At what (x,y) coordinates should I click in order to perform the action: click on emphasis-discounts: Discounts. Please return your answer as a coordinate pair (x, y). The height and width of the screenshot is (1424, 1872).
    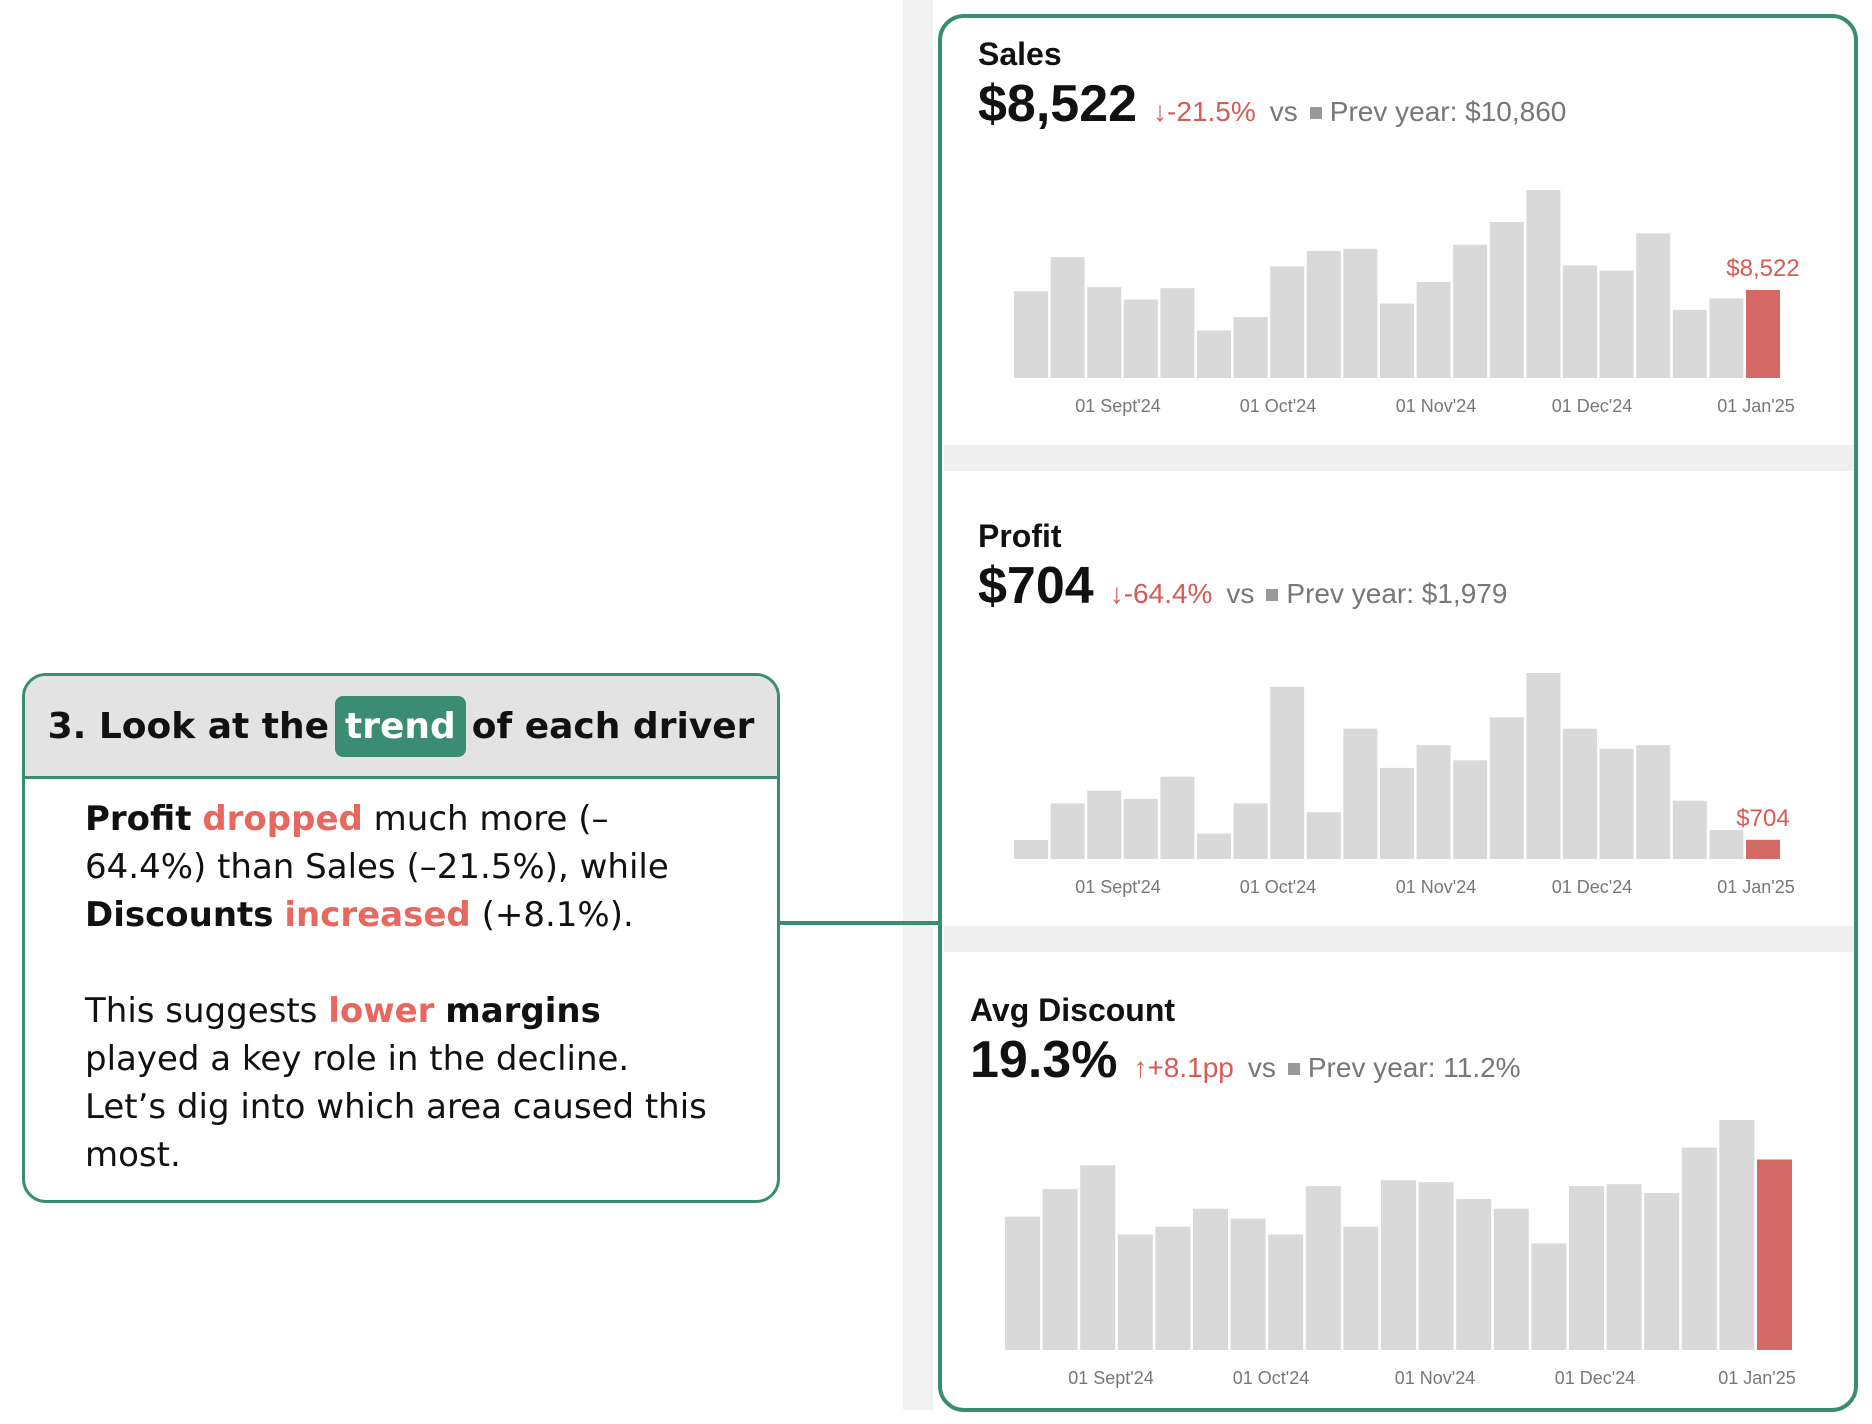
    Looking at the image, I should click on (179, 915).